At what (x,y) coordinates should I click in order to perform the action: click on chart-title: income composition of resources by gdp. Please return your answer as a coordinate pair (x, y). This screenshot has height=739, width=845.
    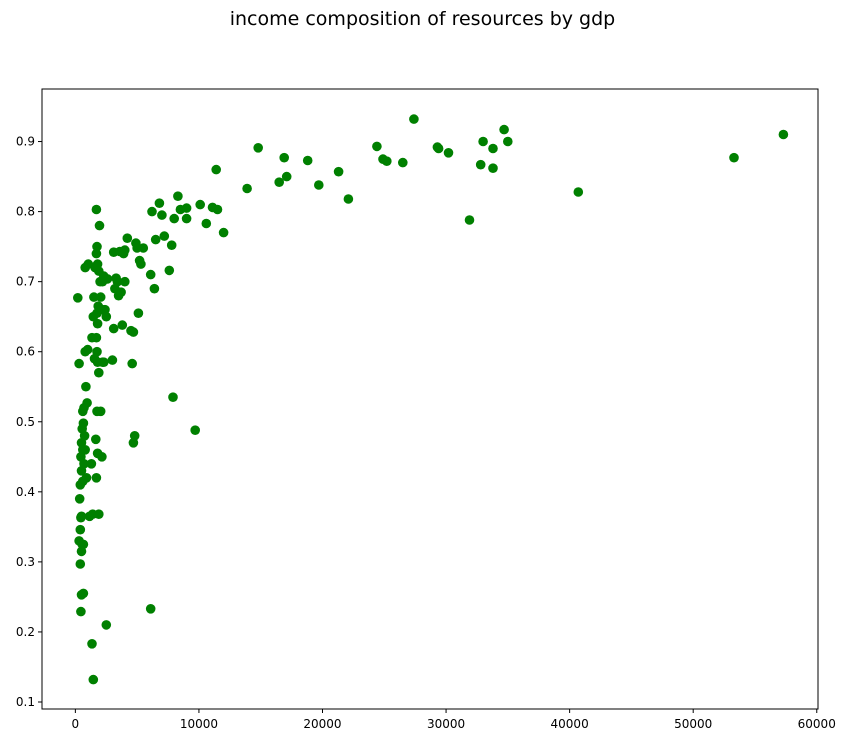
    Looking at the image, I should click on (422, 19).